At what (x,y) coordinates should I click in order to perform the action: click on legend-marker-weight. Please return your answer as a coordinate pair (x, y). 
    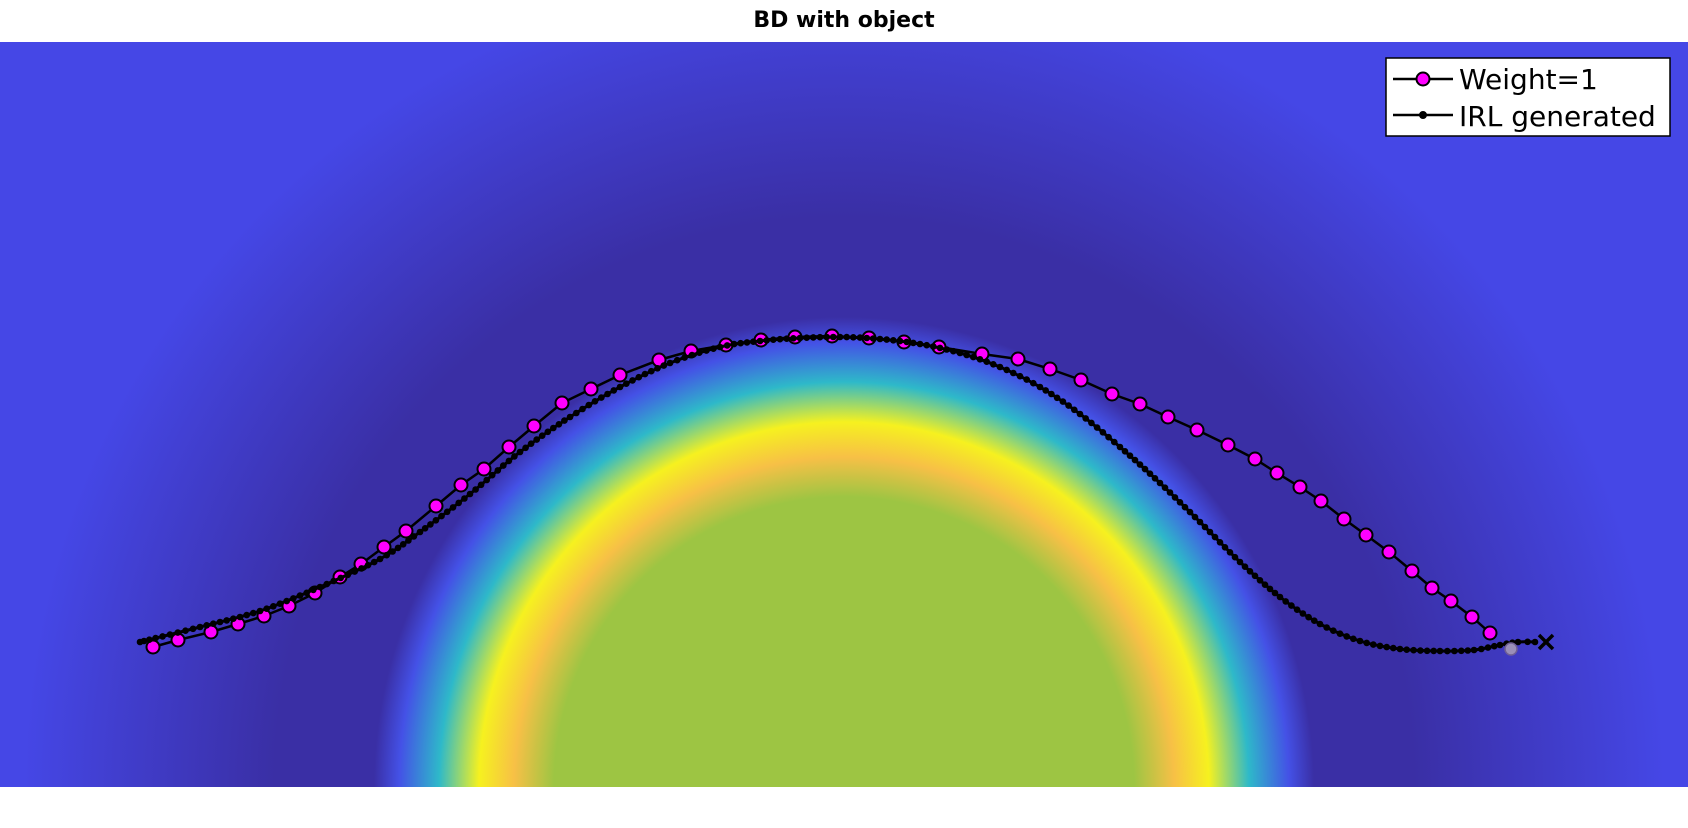
    Looking at the image, I should click on (1423, 79).